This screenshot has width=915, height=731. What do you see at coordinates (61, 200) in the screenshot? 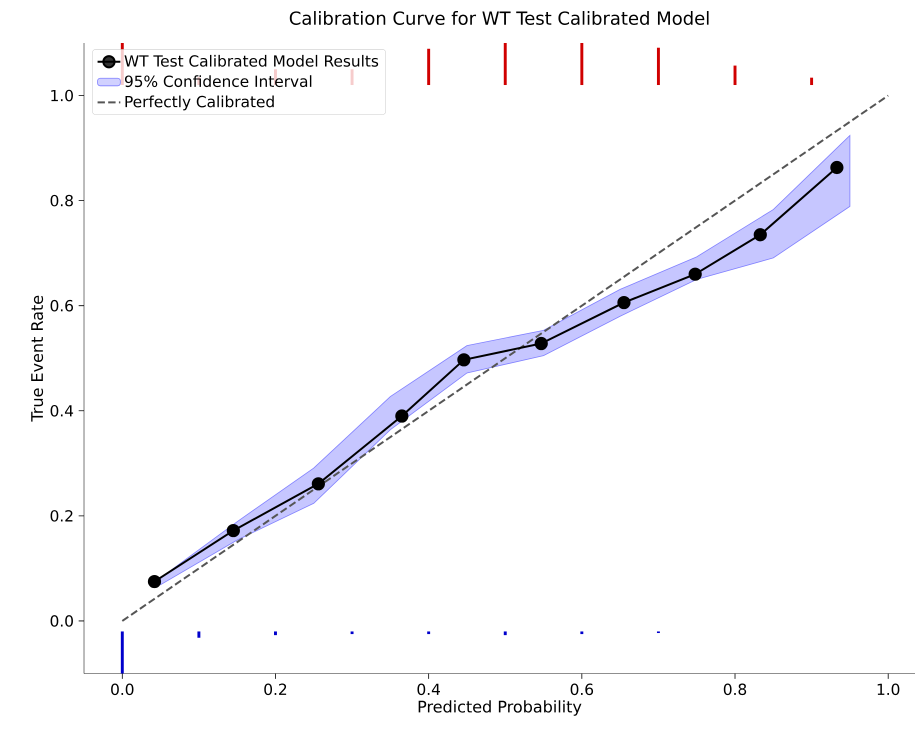
I see `y-tick-label: 0.8` at bounding box center [61, 200].